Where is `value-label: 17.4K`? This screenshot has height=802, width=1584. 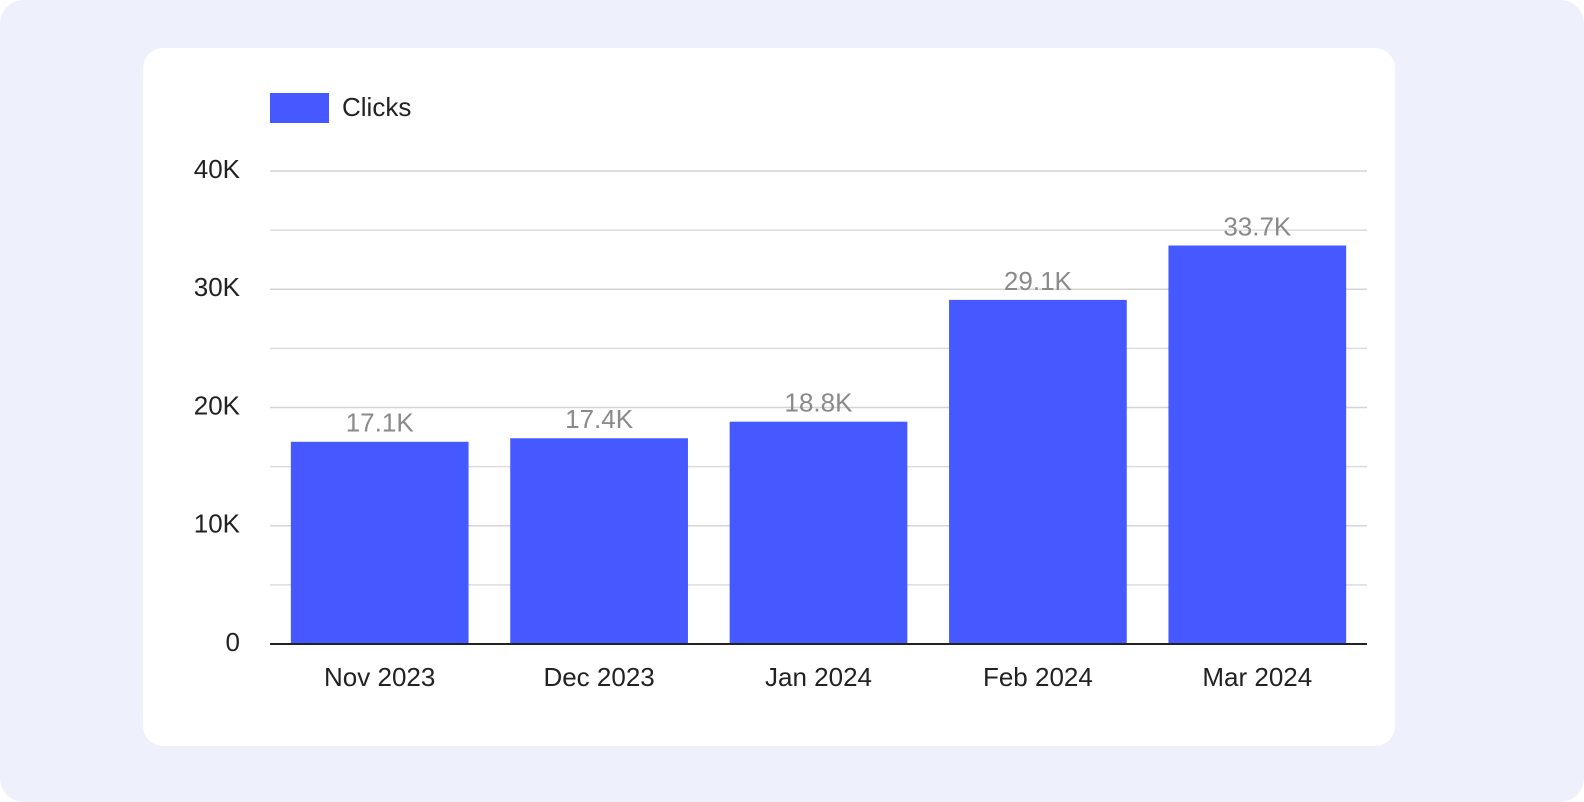
value-label: 17.4K is located at coordinates (599, 419).